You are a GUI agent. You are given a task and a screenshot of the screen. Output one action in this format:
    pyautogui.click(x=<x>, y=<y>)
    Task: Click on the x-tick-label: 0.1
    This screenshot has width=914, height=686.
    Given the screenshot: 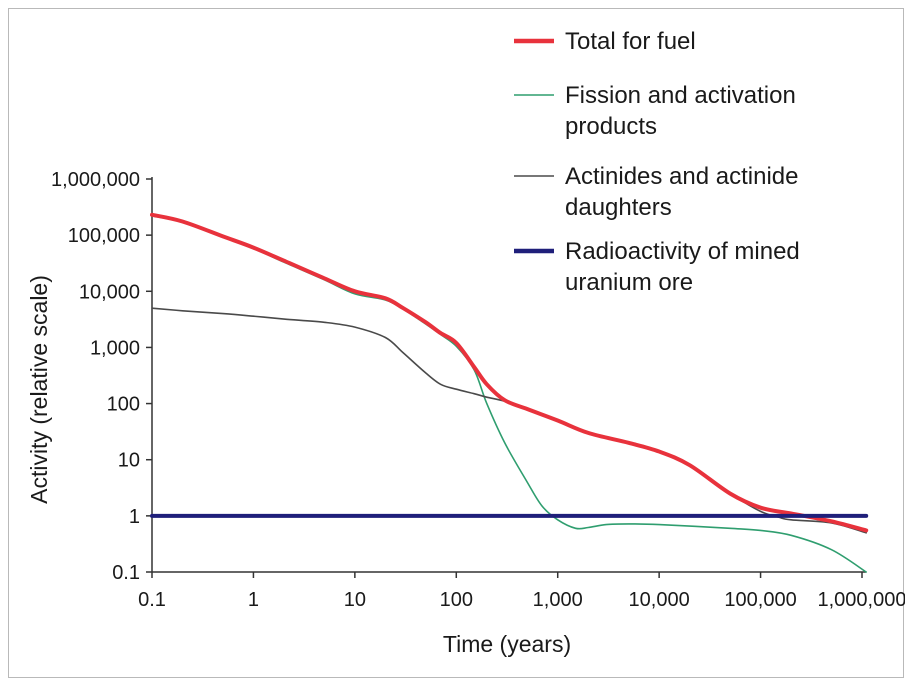 What is the action you would take?
    pyautogui.click(x=152, y=600)
    